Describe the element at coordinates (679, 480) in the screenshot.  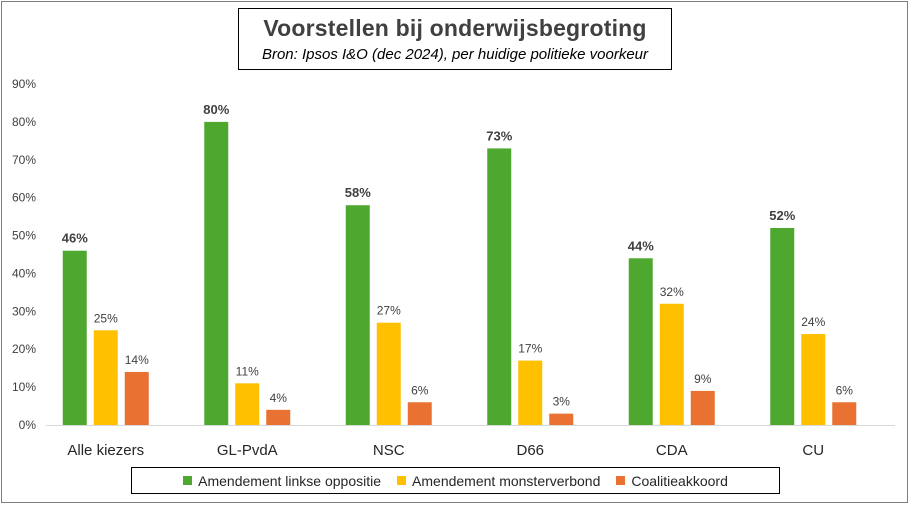
I see `legend-label: Coalitieakkoord` at that location.